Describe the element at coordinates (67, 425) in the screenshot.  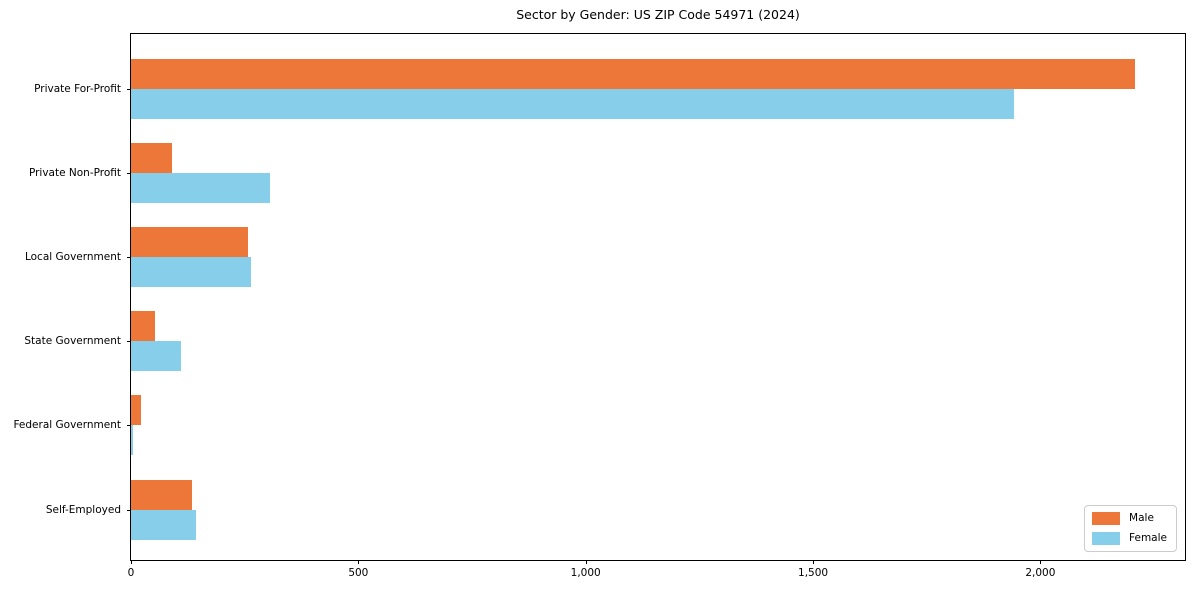
I see `y-tick-label-federal-government: Federal Government` at that location.